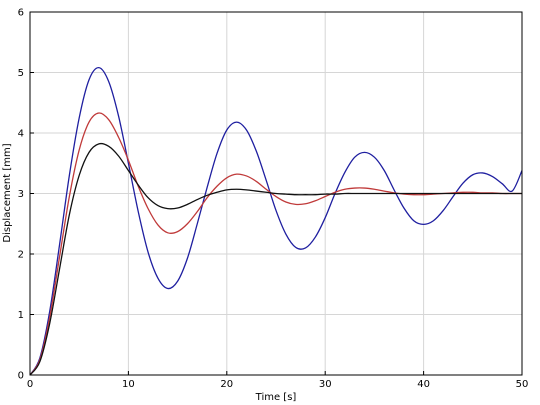 This screenshot has width=540, height=405. What do you see at coordinates (21, 194) in the screenshot?
I see `y-tick-label: 3` at bounding box center [21, 194].